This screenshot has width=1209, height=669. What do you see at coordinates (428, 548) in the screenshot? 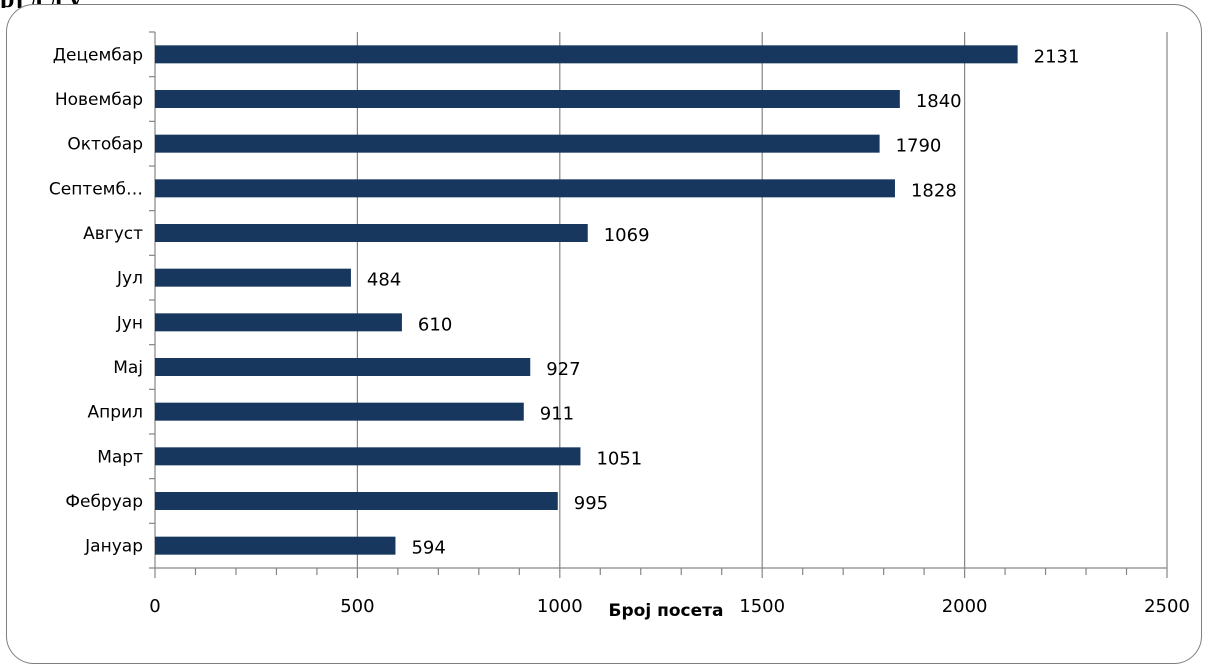
I see `data-label: 594` at bounding box center [428, 548].